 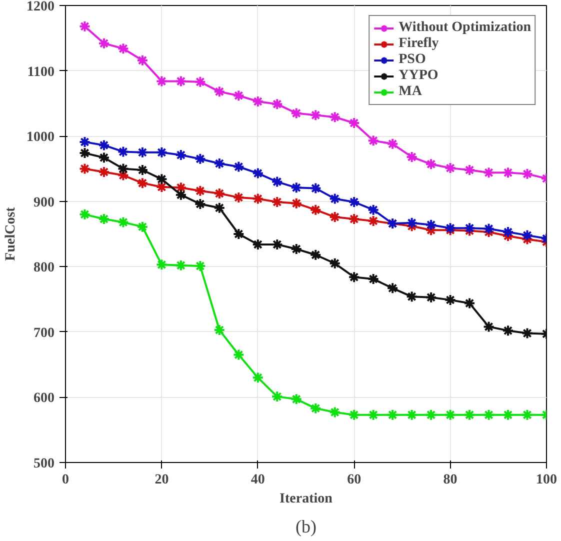 I want to click on y-tick-label: 1100, so click(x=41, y=72).